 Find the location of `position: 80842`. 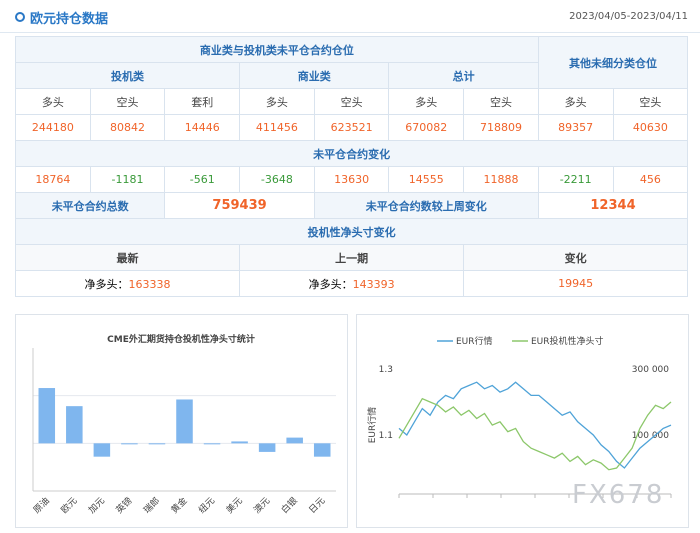

position: 80842 is located at coordinates (127, 127).